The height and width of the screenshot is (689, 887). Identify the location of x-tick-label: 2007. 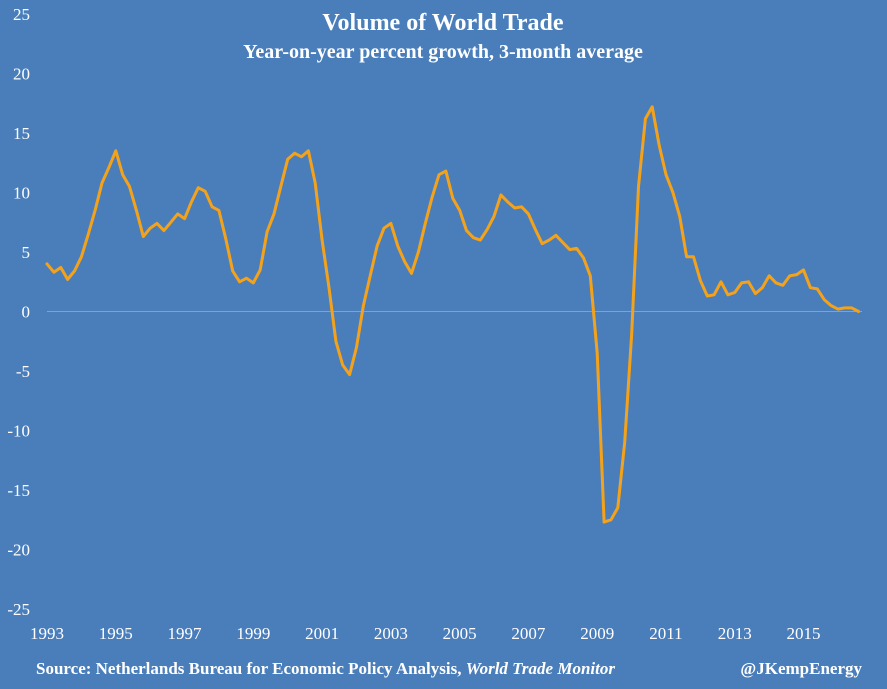
(528, 633).